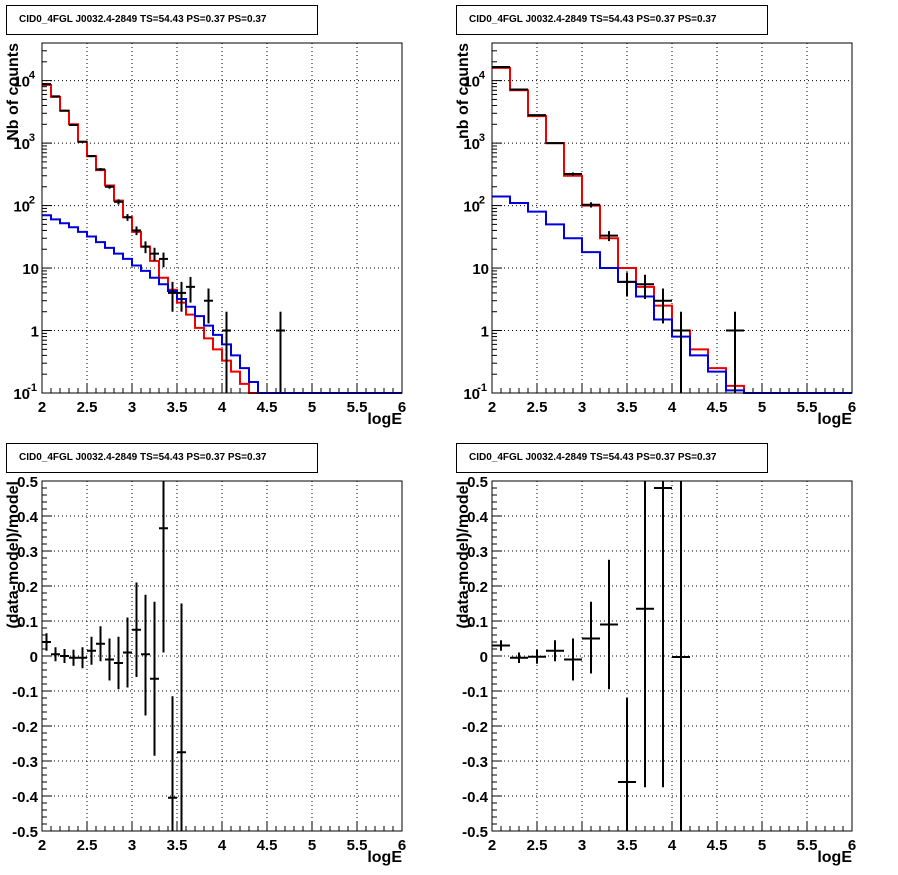  Describe the element at coordinates (32, 76) in the screenshot. I see `y-tick-label-exponent: 4` at that location.